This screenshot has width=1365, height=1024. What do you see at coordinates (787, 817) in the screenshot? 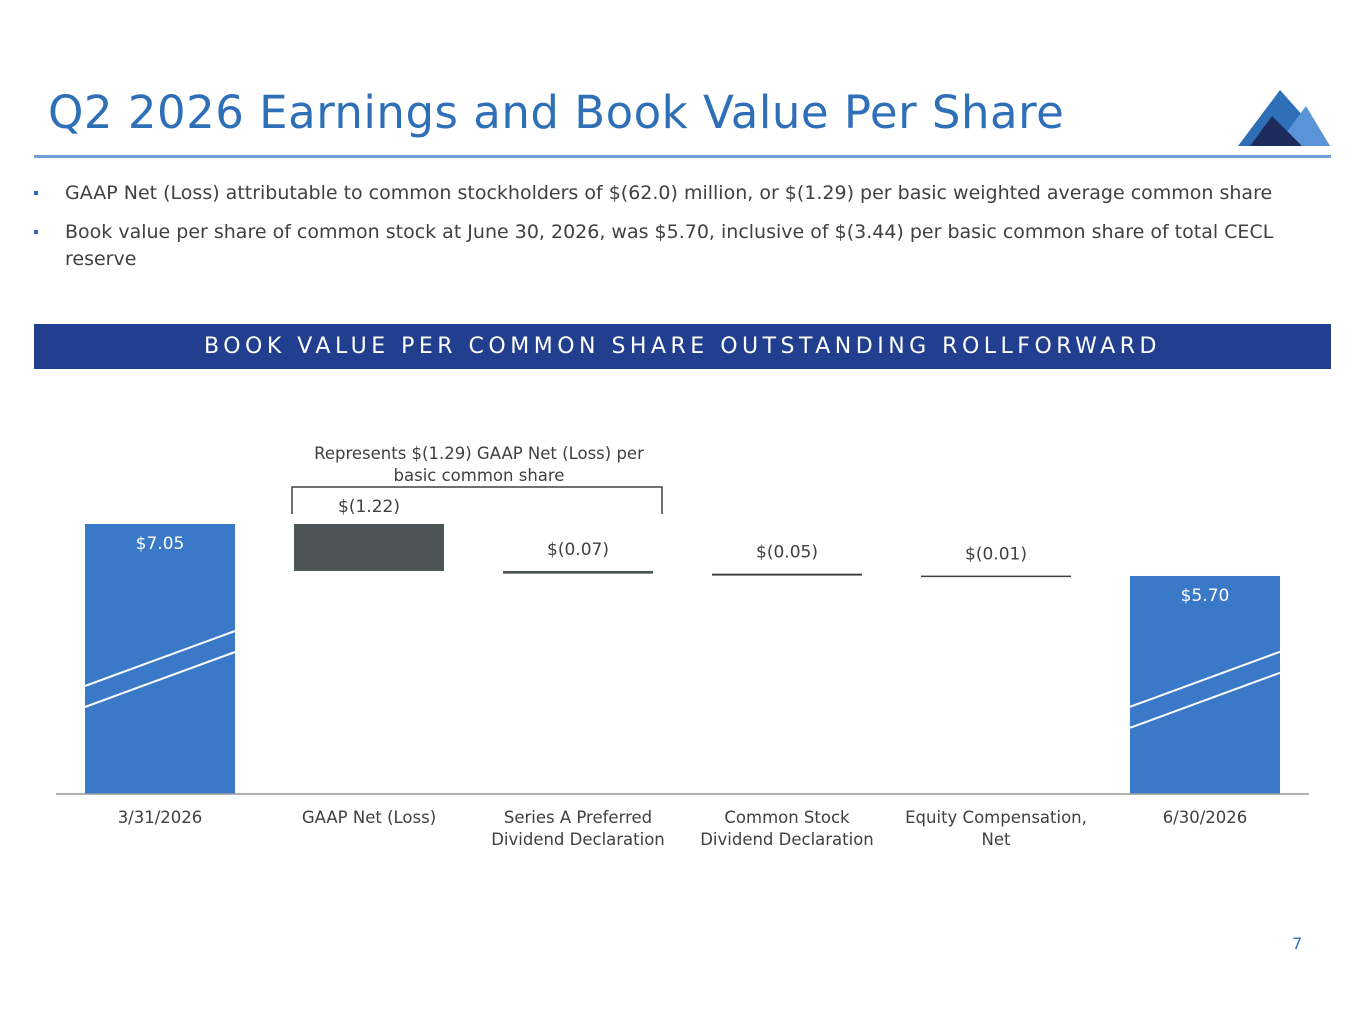
I see `category-label: Common Stock` at bounding box center [787, 817].